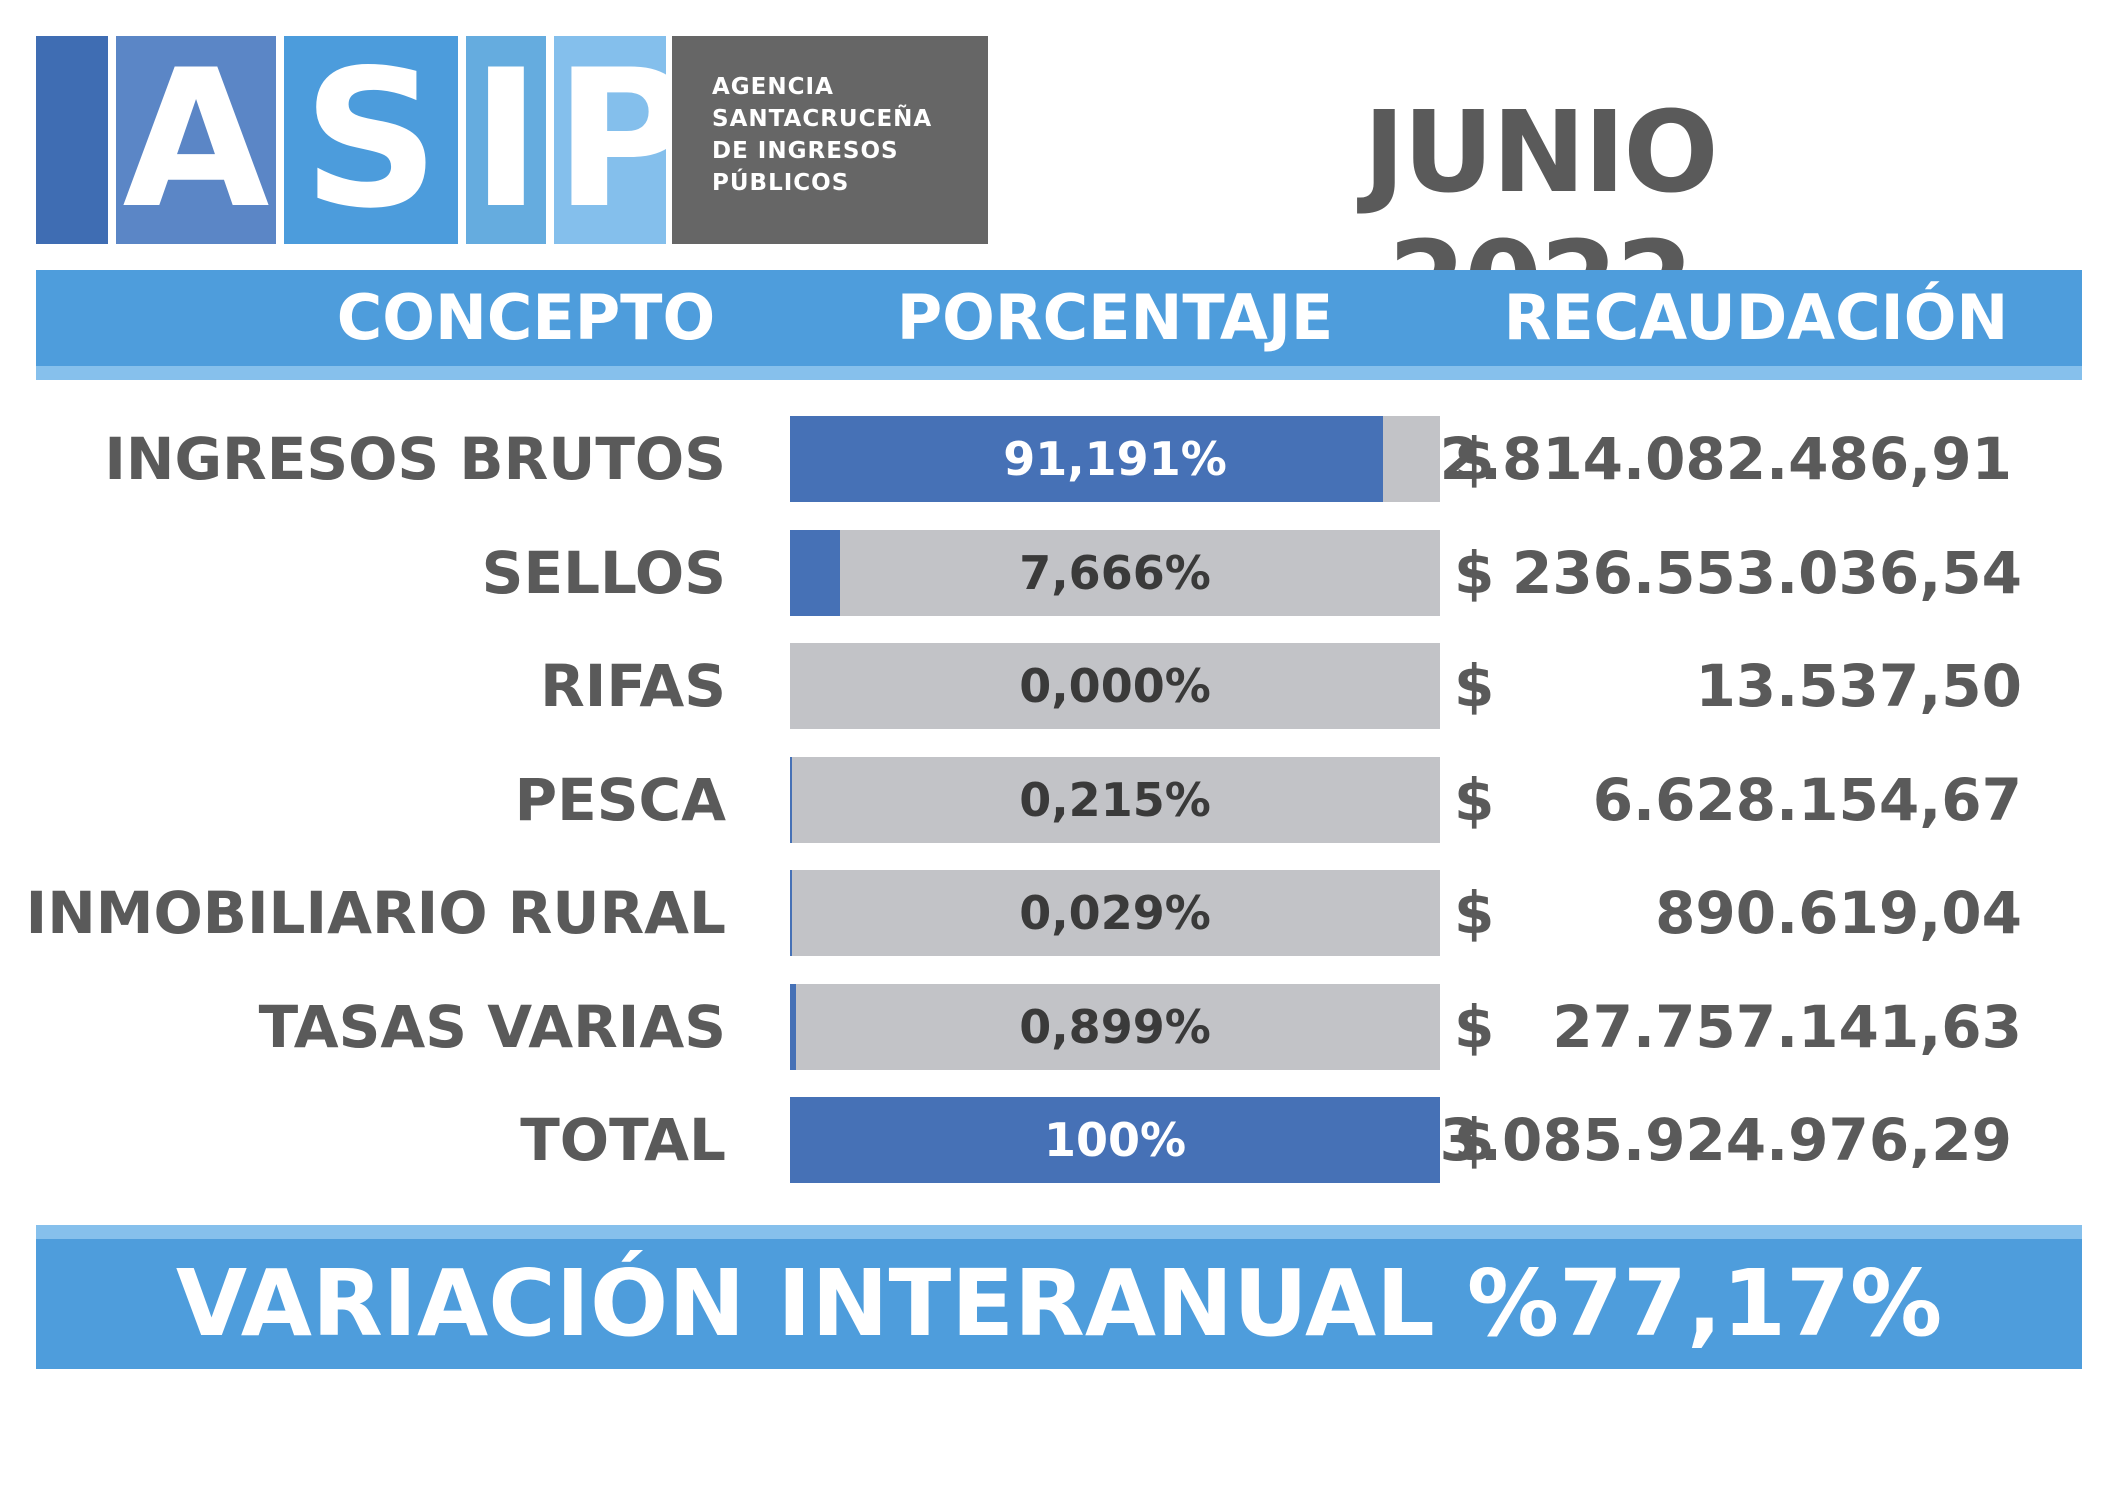 The width and height of the screenshot is (2118, 1494). I want to click on header-concepto: CONCEPTO, so click(526, 317).